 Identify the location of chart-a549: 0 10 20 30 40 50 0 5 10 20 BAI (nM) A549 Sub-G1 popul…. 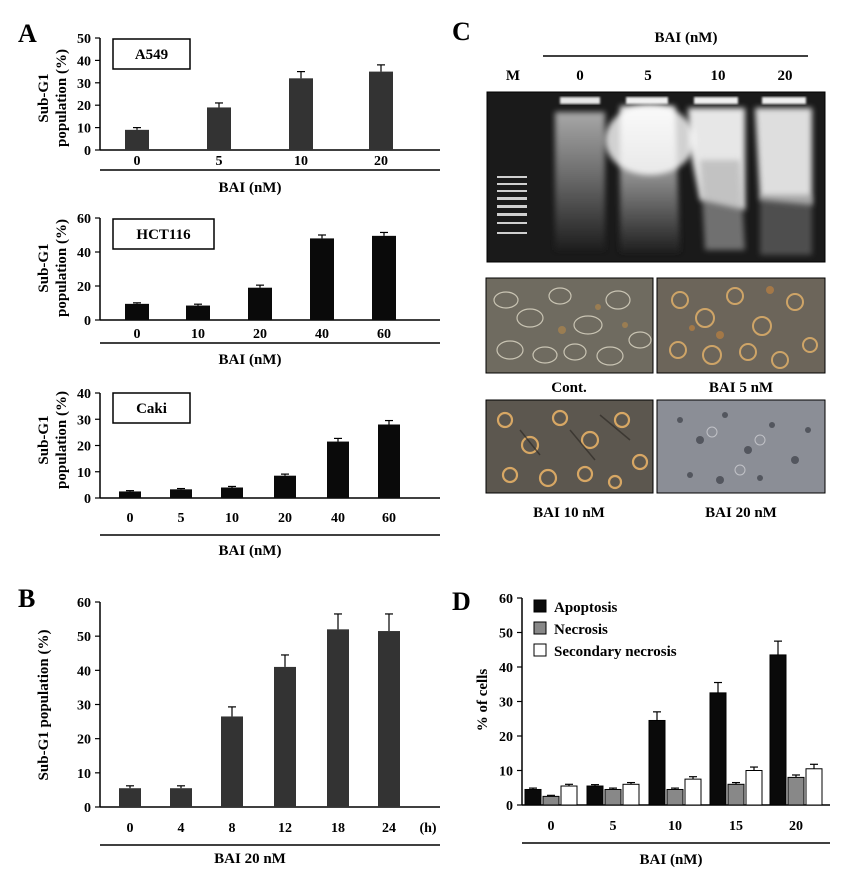
(238, 114).